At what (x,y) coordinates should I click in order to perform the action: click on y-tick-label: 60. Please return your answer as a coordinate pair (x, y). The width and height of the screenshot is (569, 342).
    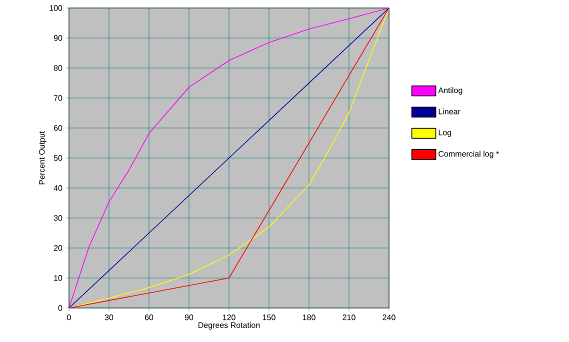
    Looking at the image, I should click on (58, 128).